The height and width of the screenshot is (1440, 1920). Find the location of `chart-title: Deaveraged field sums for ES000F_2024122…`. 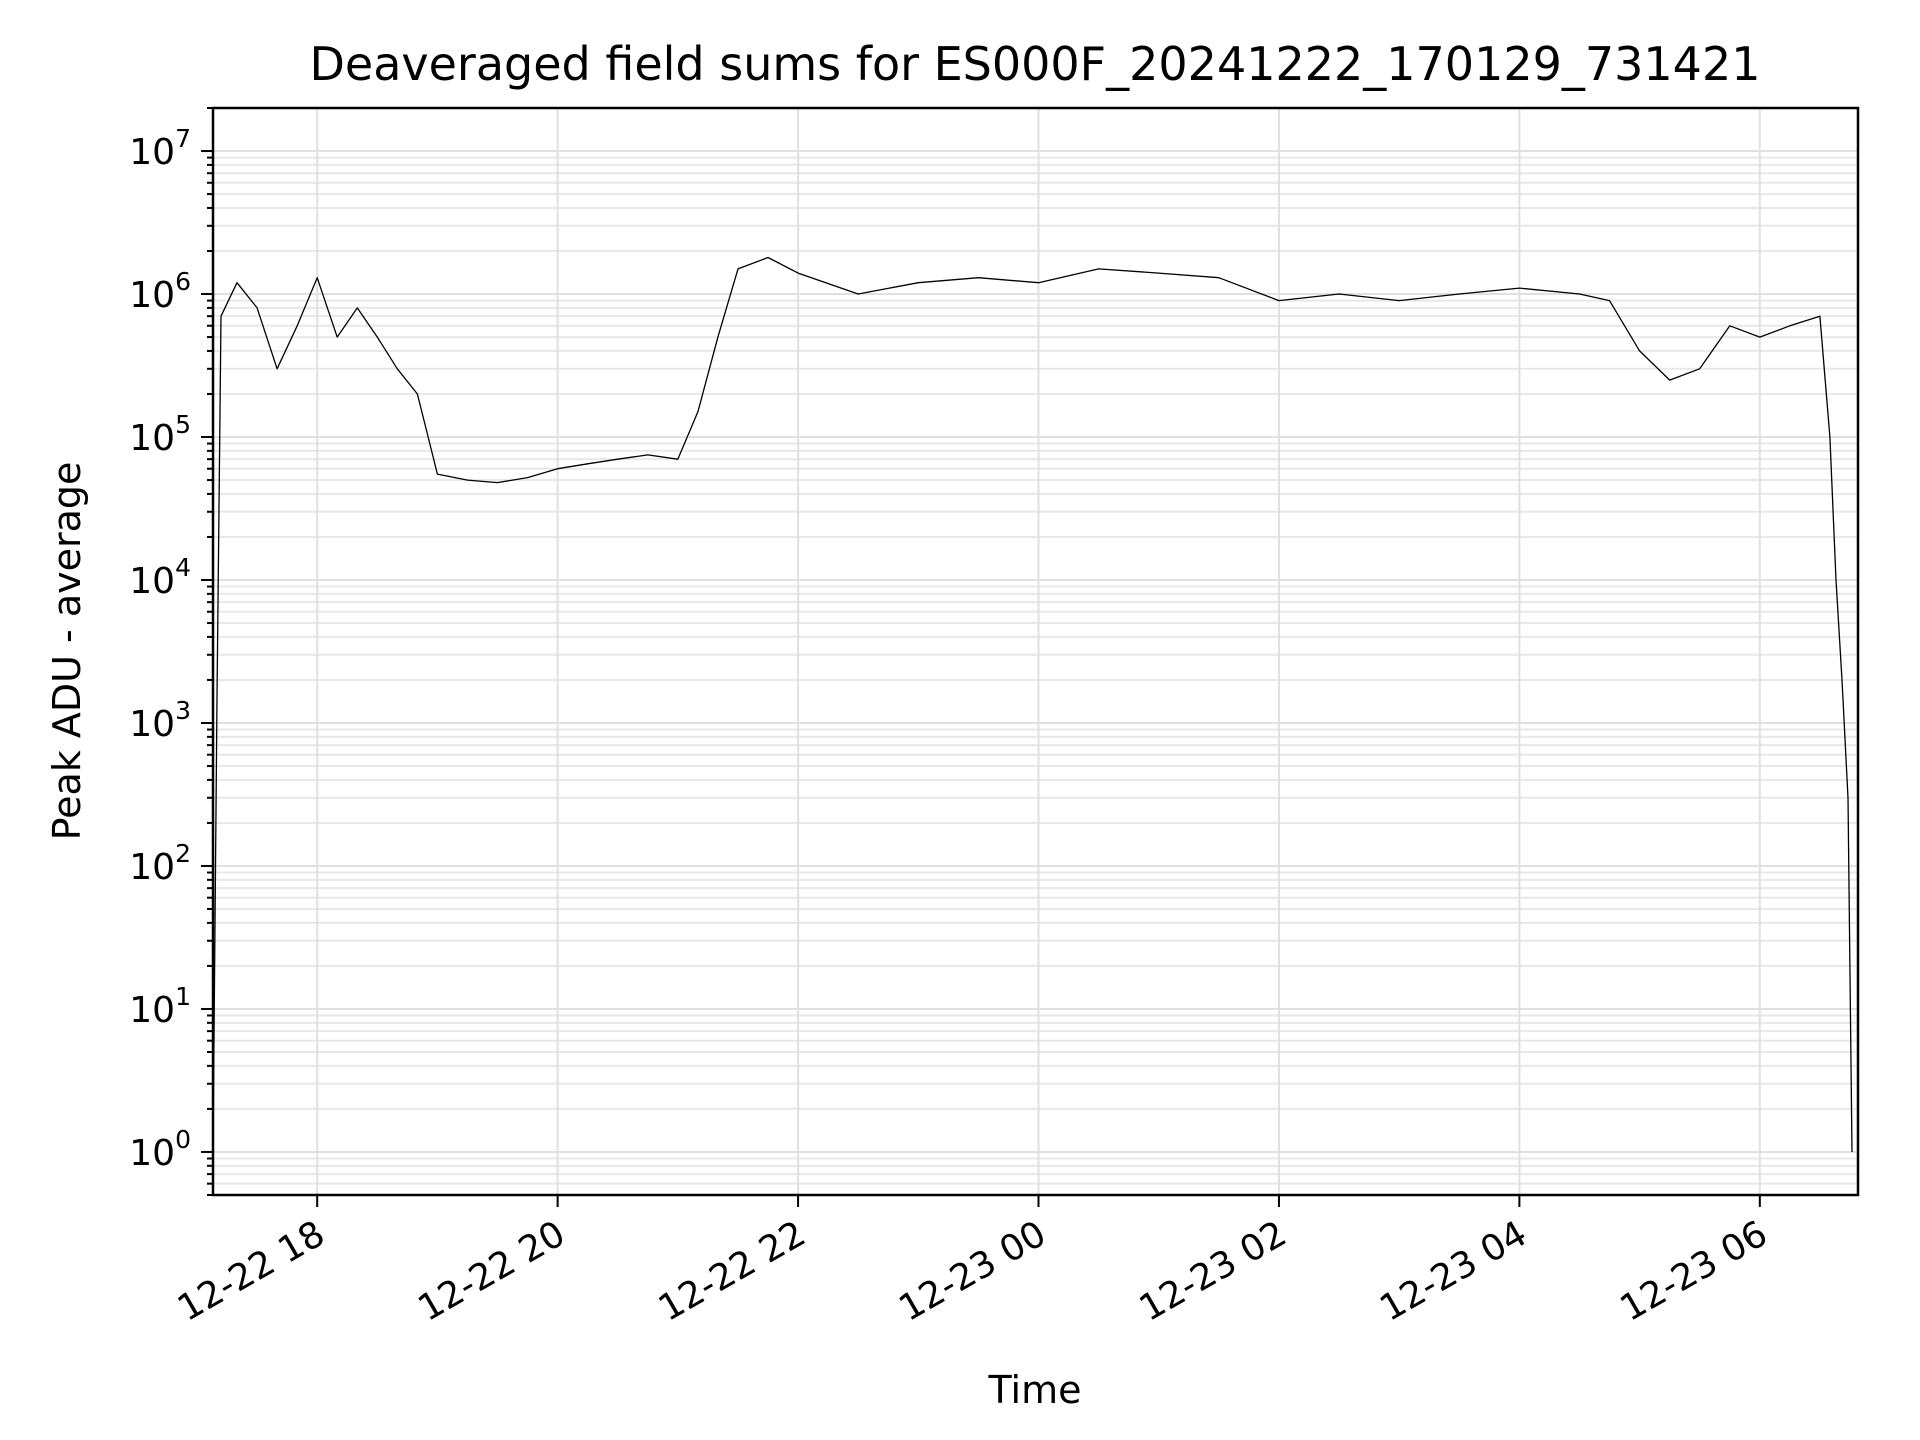

chart-title: Deaveraged field sums for ES000F_2024122… is located at coordinates (1035, 64).